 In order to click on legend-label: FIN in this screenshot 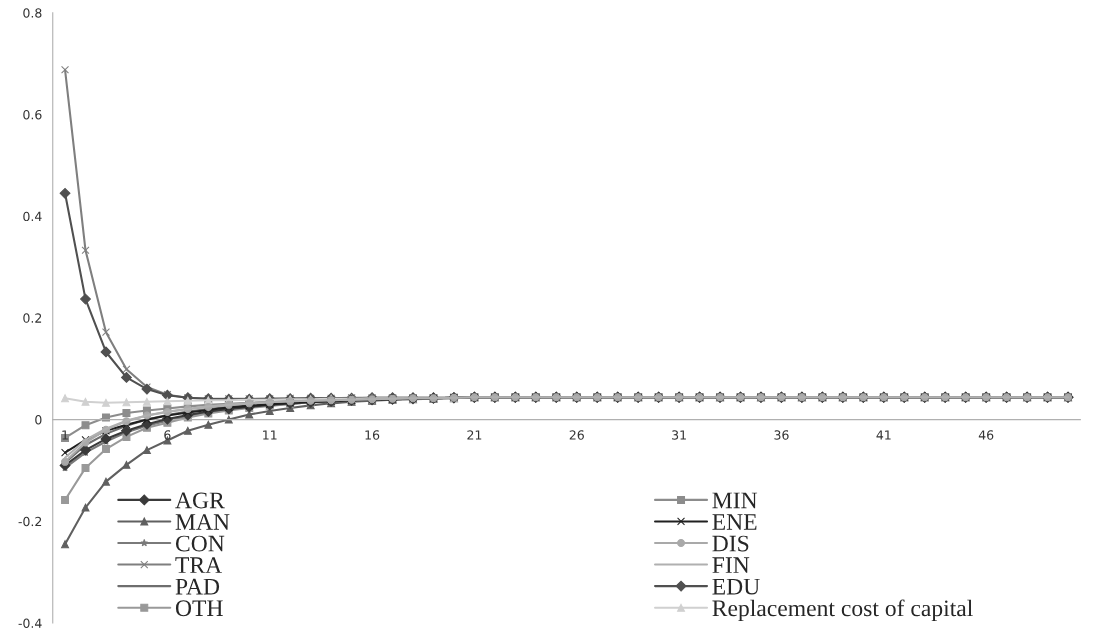, I will do `click(731, 565)`.